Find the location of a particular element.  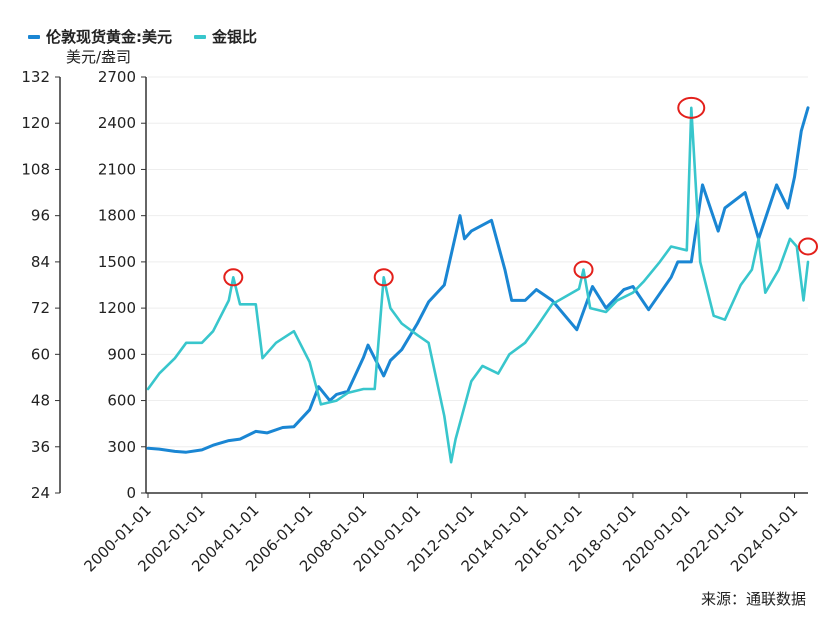

legend-swatch-ratio is located at coordinates (200, 36).